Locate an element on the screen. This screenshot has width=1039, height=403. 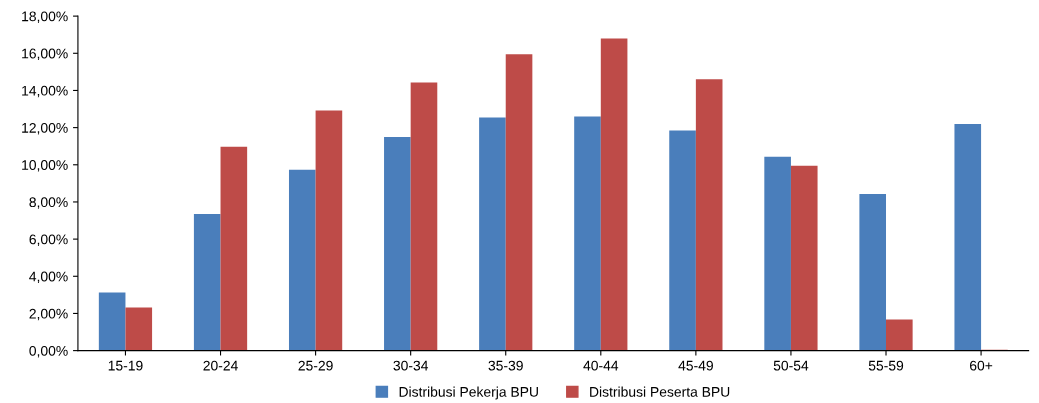
legend-label: Distribusi Peserta BPU is located at coordinates (660, 391).